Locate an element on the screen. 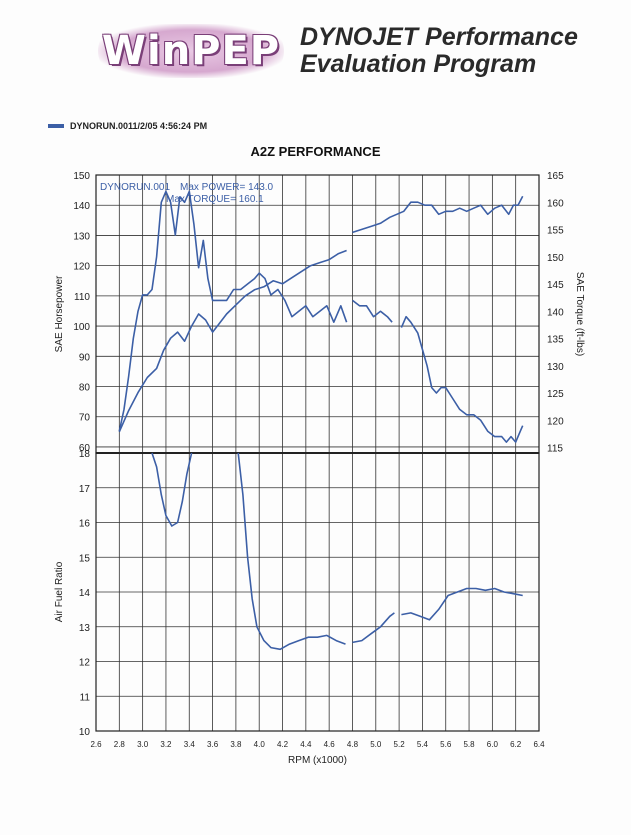  annotation-run: DYNORUN.001 is located at coordinates (135, 187).